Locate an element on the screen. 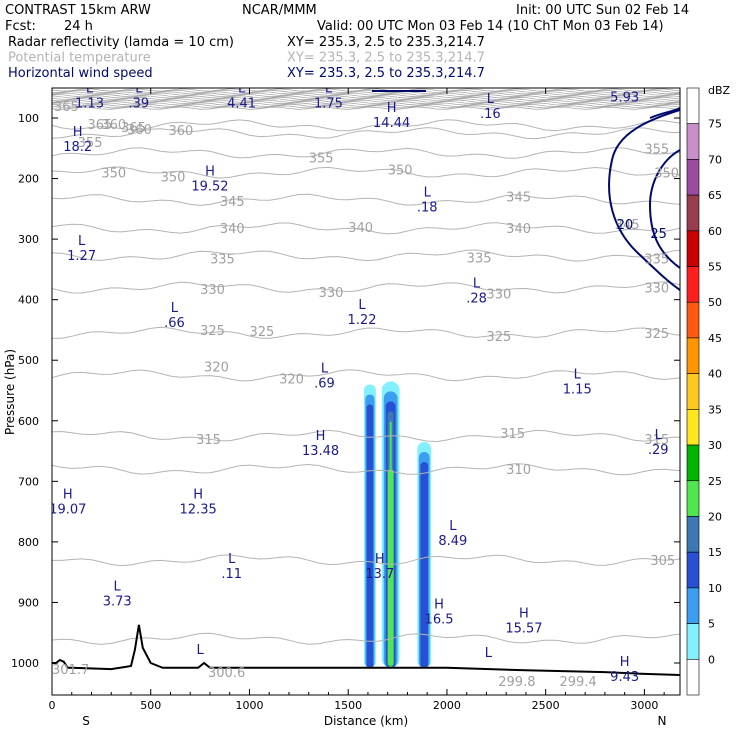  extremum-value: .11 is located at coordinates (231, 574).